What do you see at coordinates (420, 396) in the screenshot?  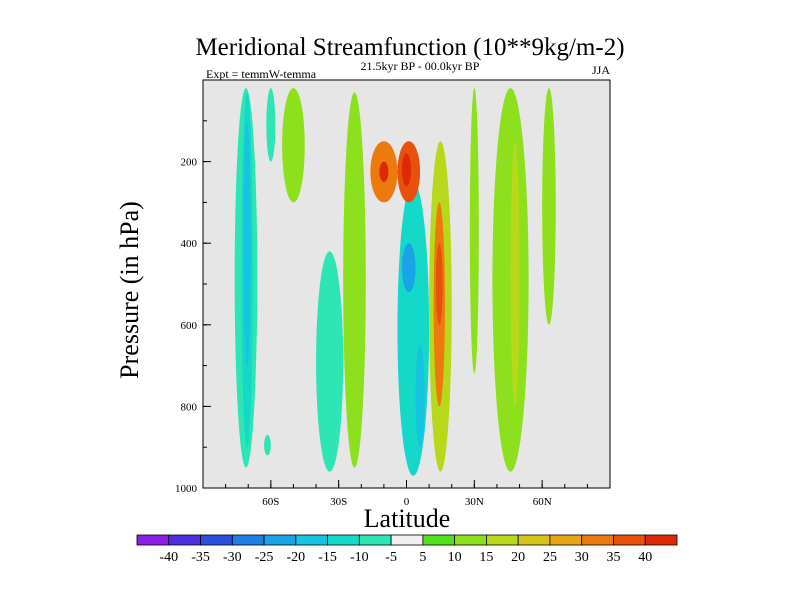 I see `region-hadley-sh-lower` at bounding box center [420, 396].